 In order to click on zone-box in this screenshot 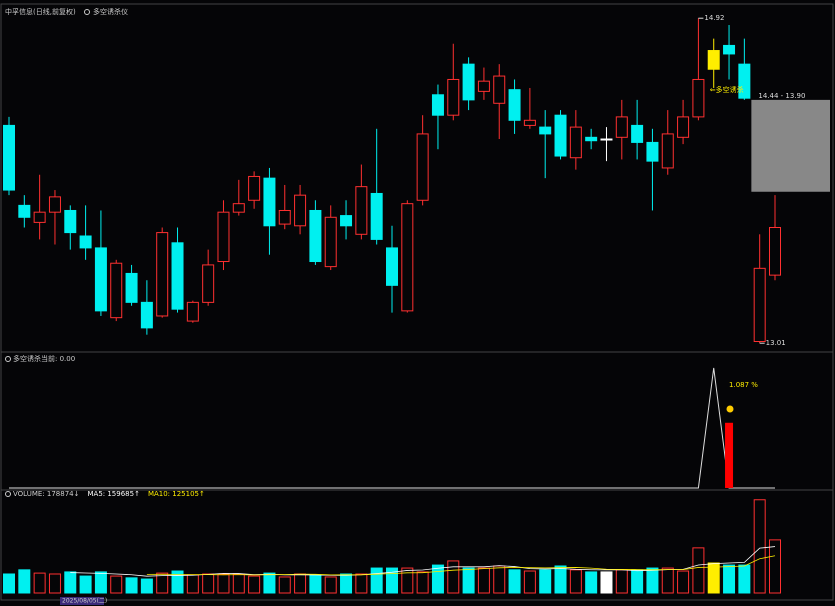, I will do `click(790, 145)`.